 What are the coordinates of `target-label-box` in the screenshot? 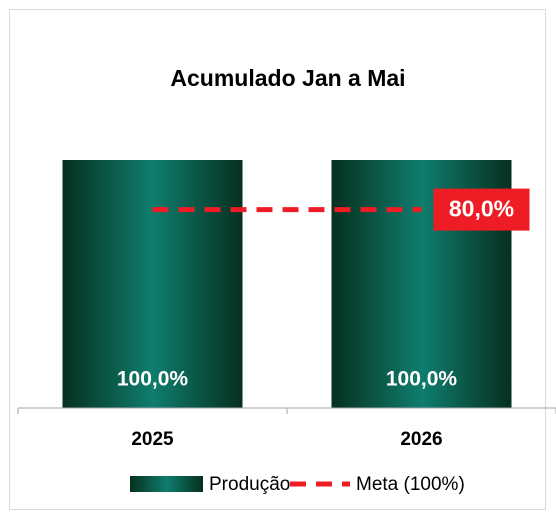 It's located at (481, 209).